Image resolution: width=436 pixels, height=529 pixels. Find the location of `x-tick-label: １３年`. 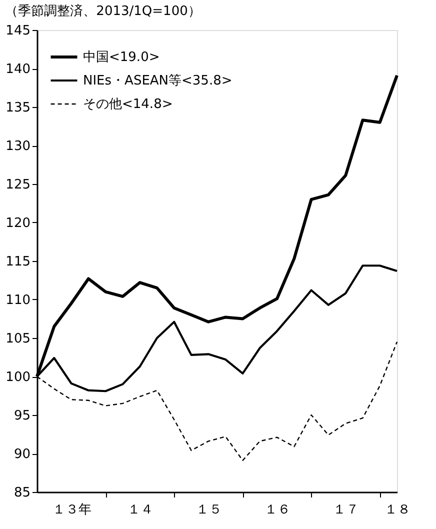

x-tick-label: １３年 is located at coordinates (72, 510).